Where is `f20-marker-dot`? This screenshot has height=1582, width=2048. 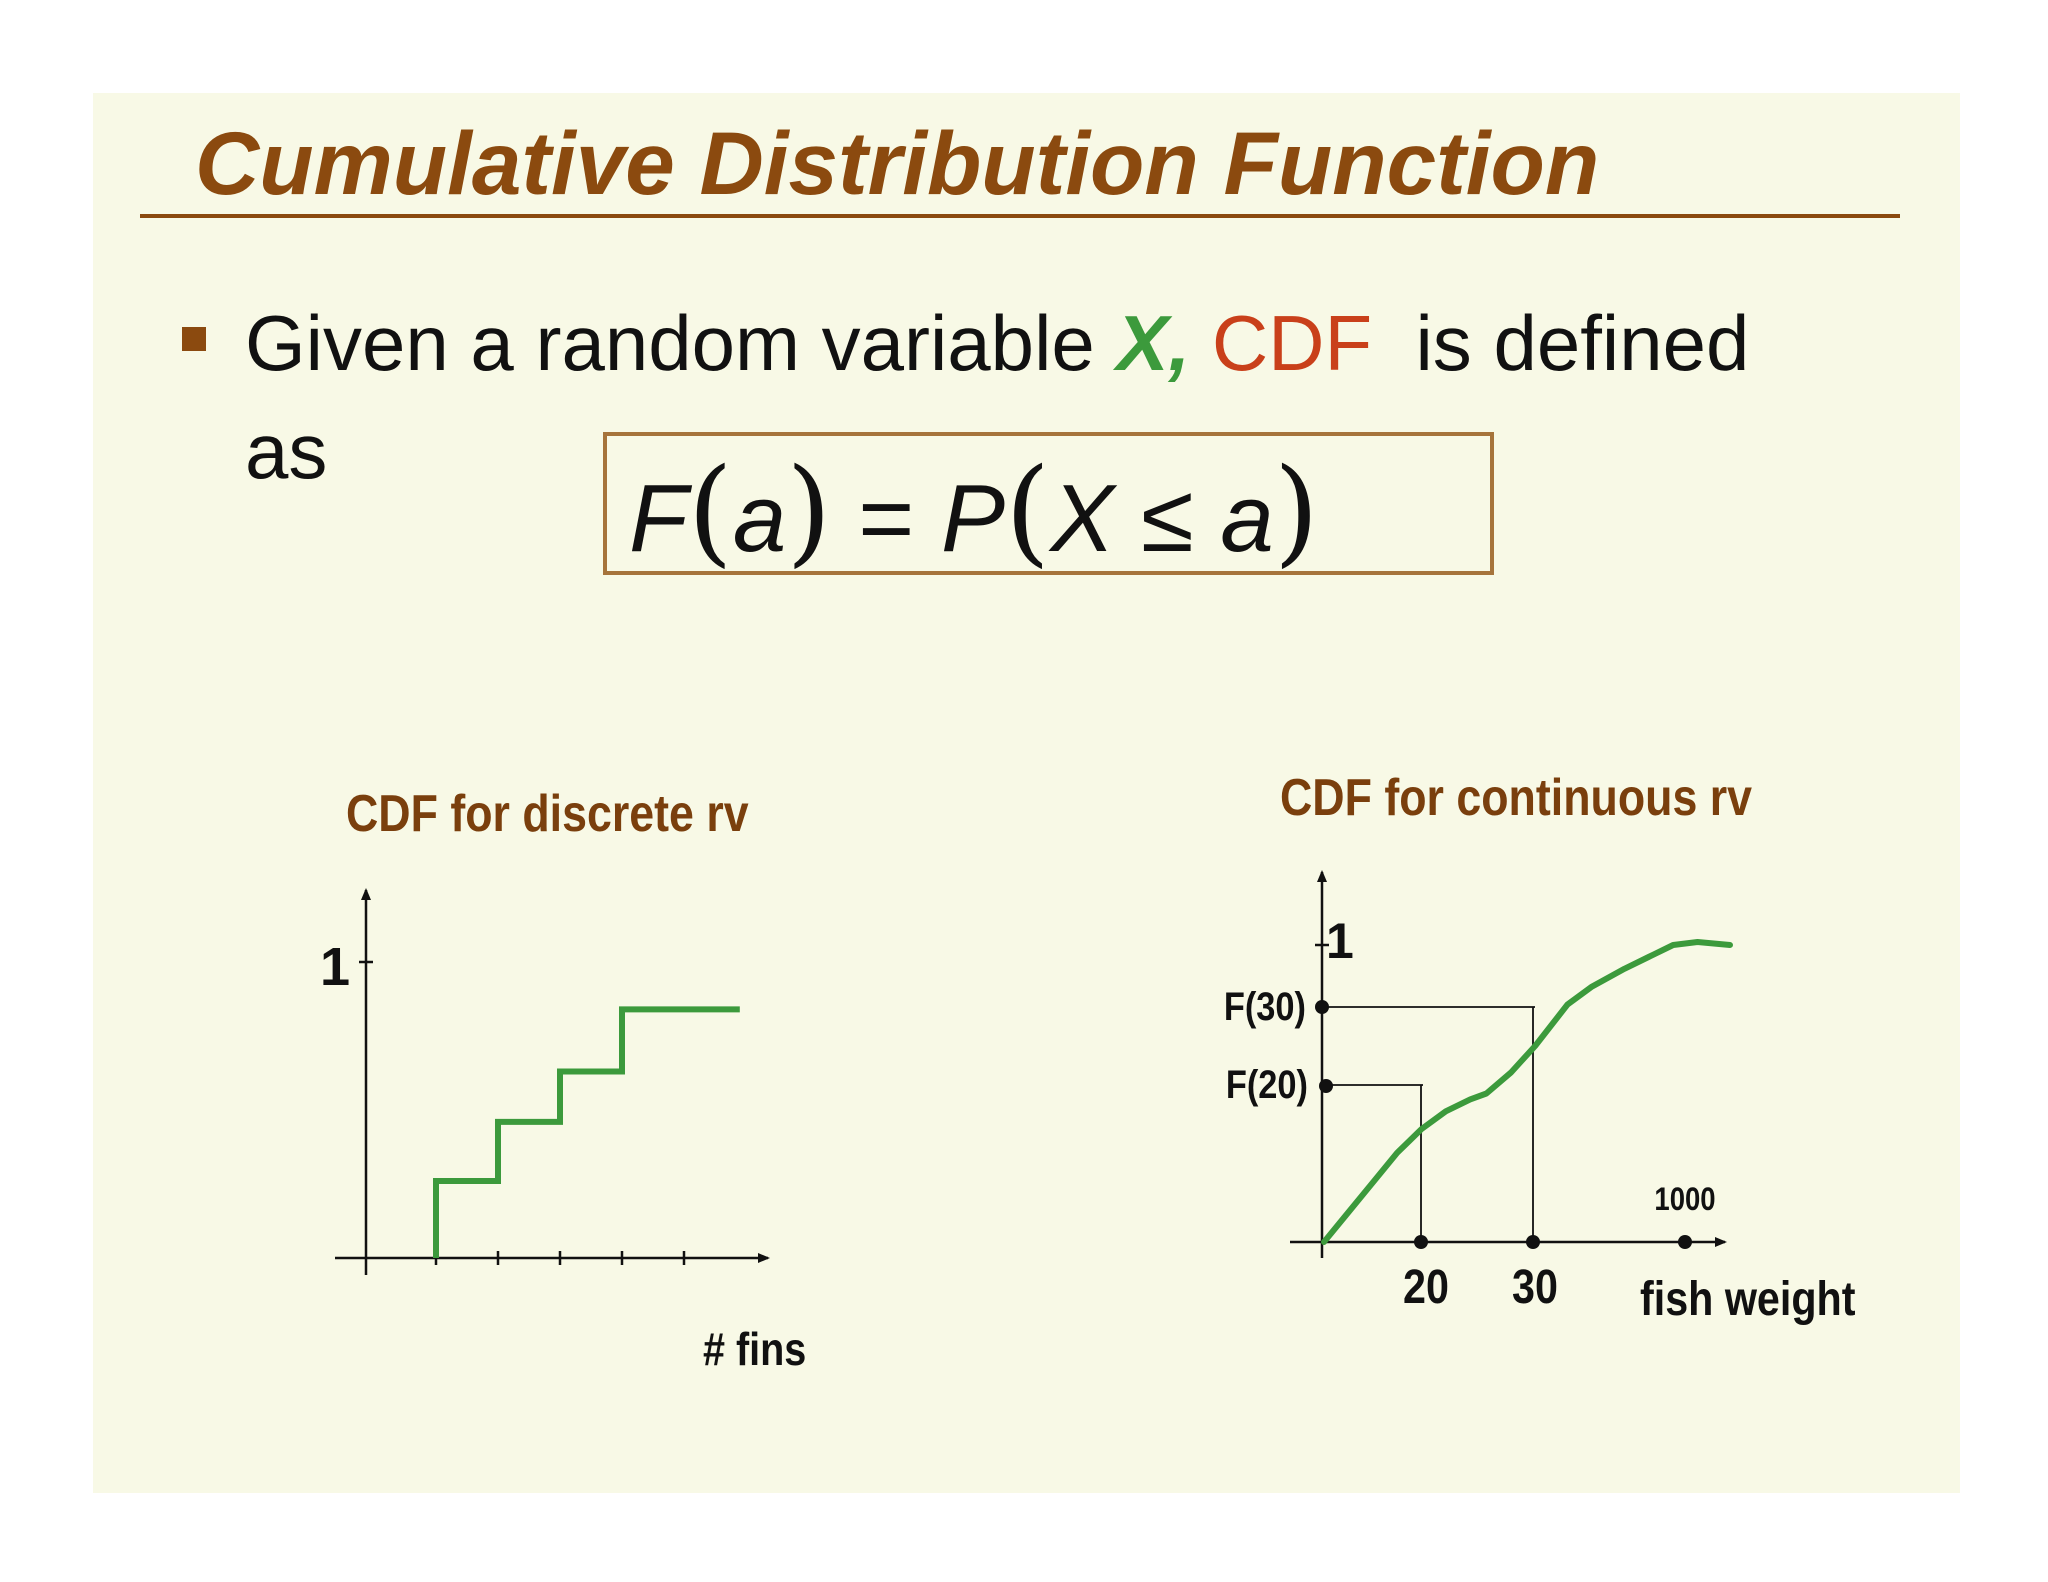
f20-marker-dot is located at coordinates (1326, 1086).